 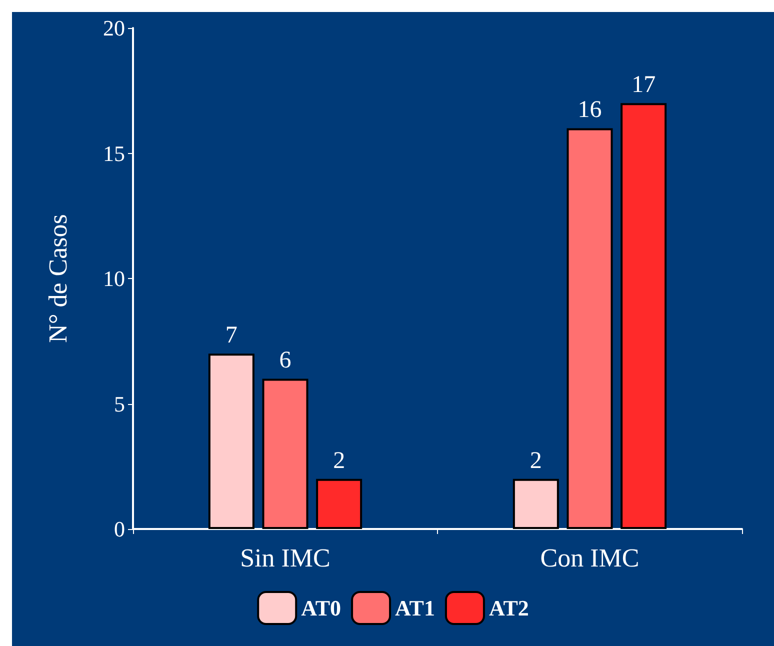 I want to click on y-tick-label: 10, so click(x=114, y=278).